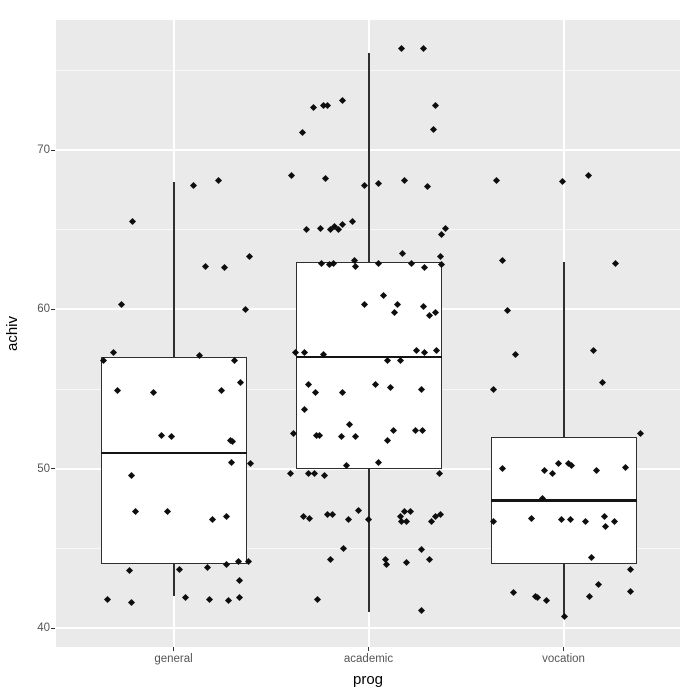 The image size is (700, 700). I want to click on y-tick-label-40: 40, so click(43, 628).